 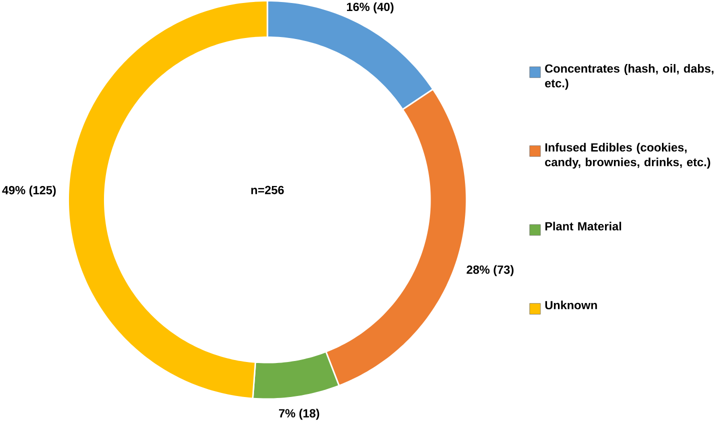 What do you see at coordinates (370, 8) in the screenshot?
I see `data-label: 16% (40)` at bounding box center [370, 8].